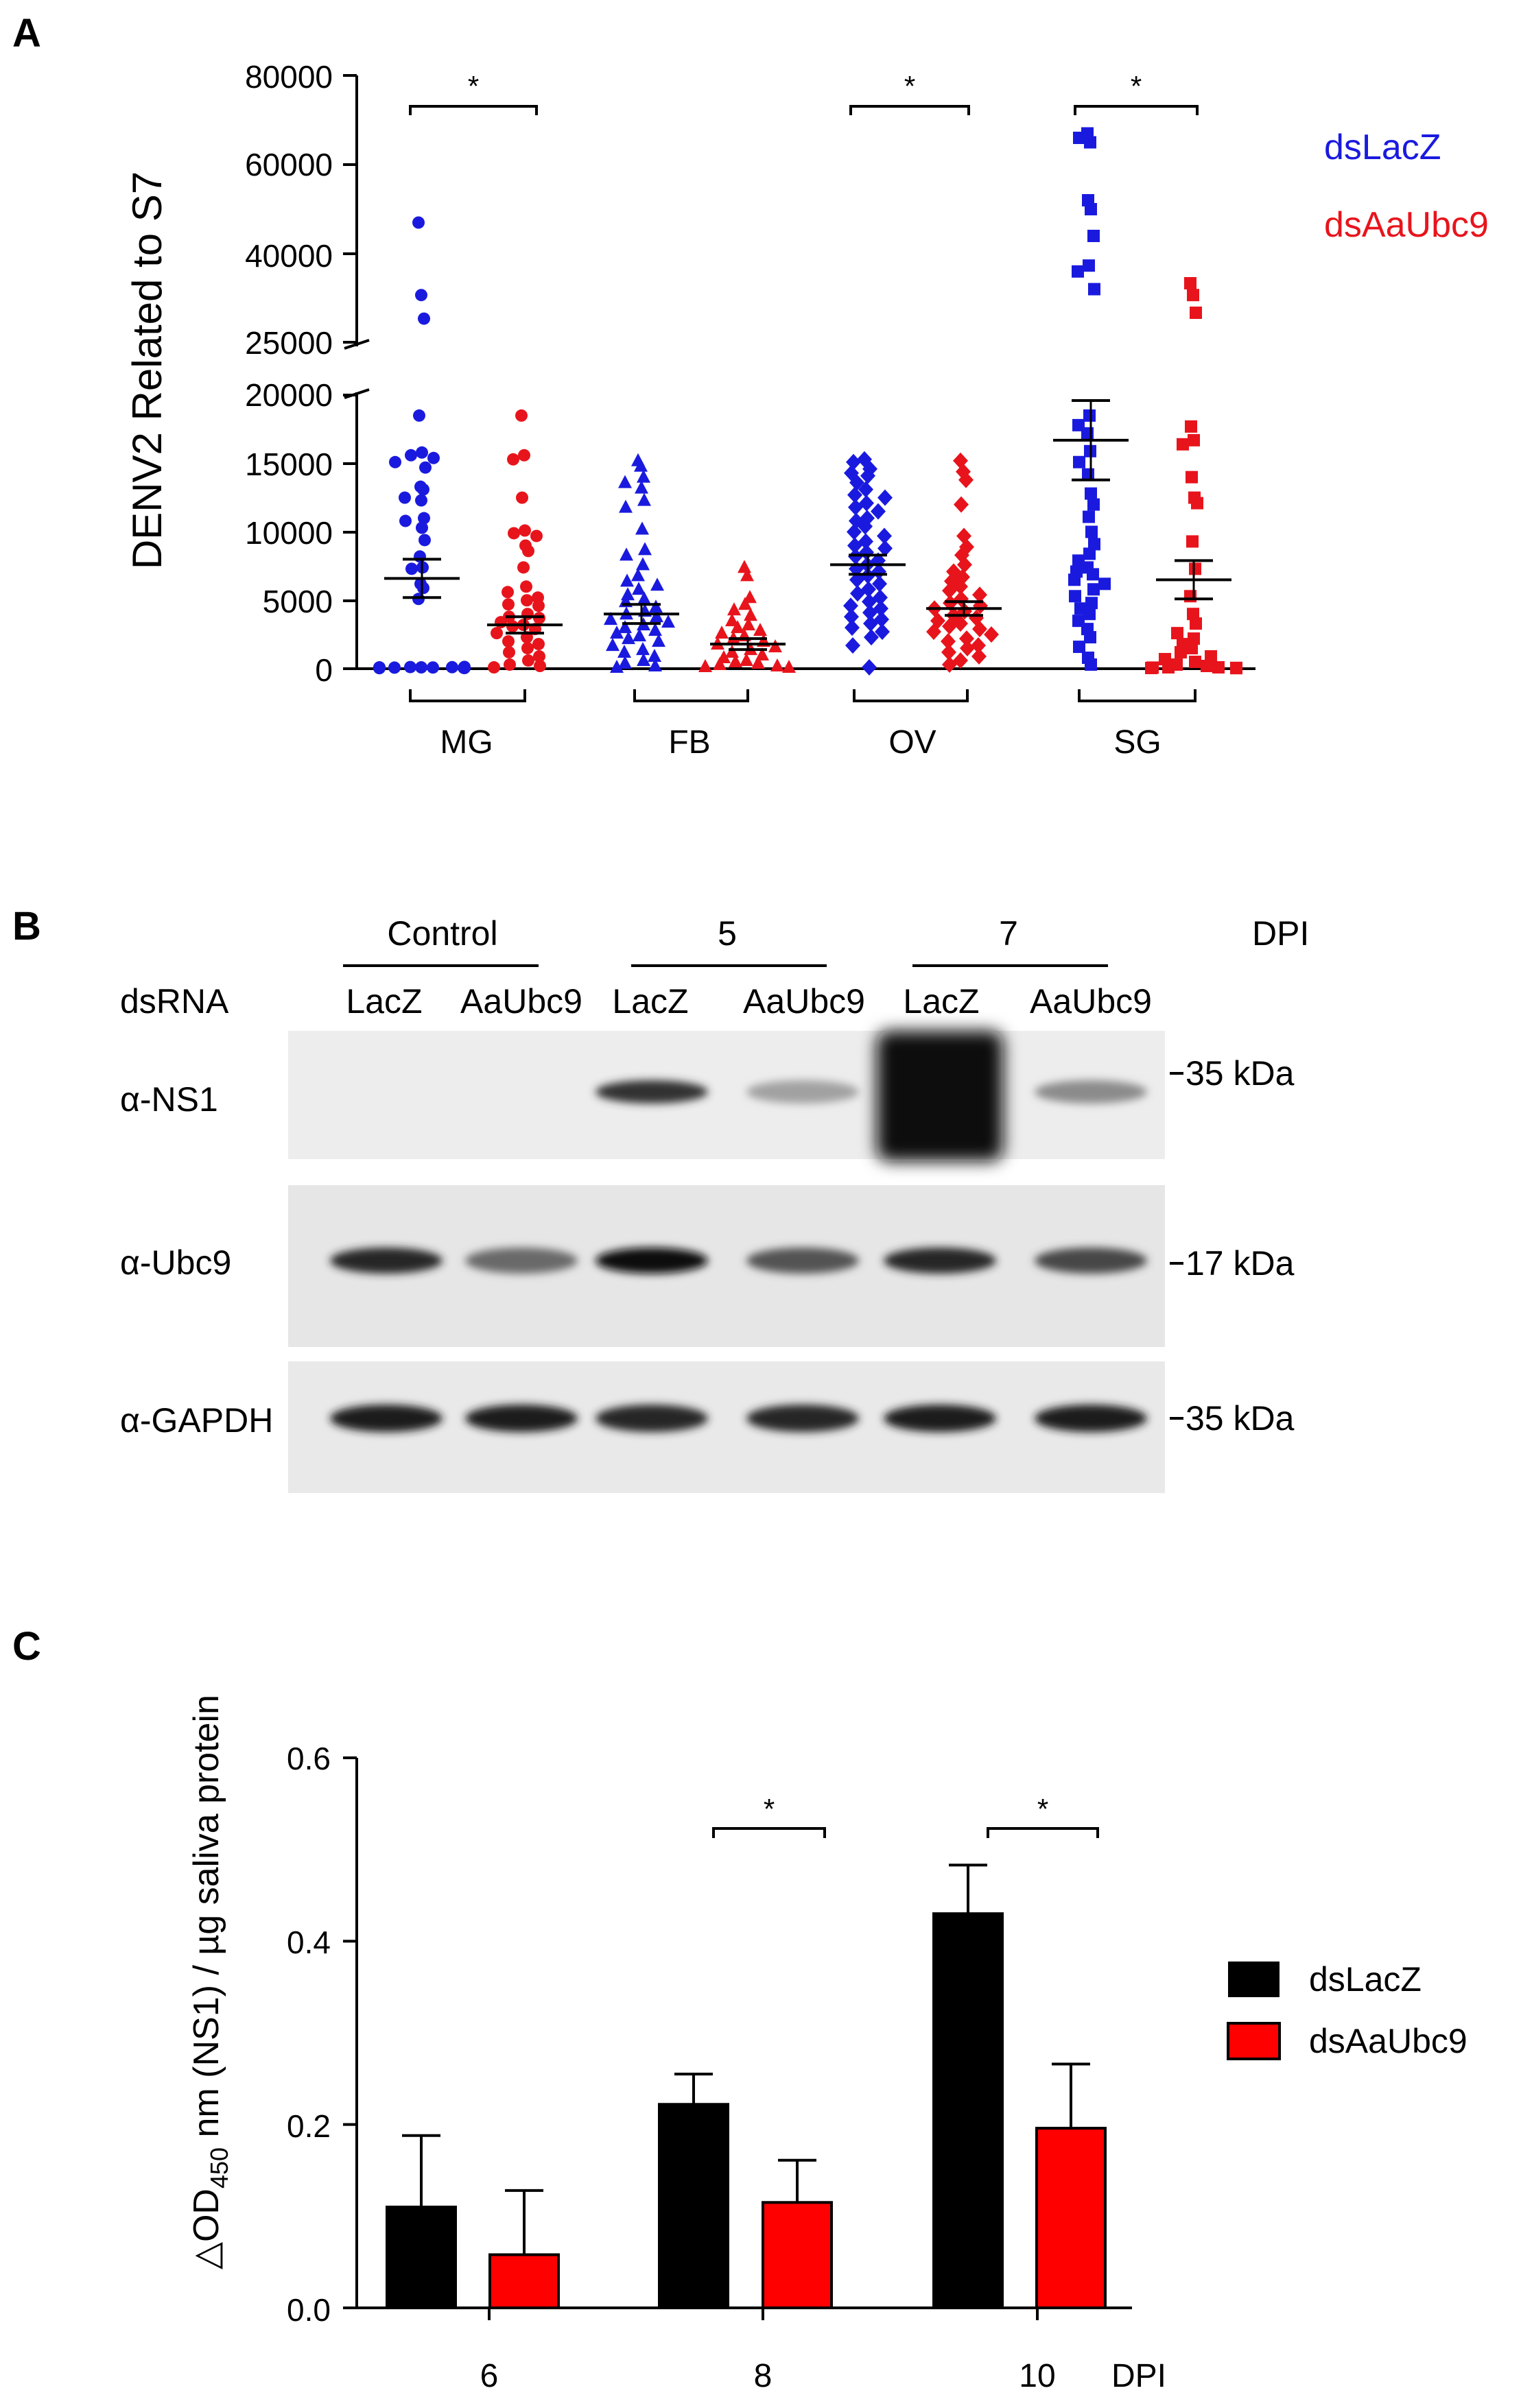 Image resolution: width=1521 pixels, height=2408 pixels. Describe the element at coordinates (219, 2168) in the screenshot. I see `ylabel-subscript: 450` at that location.